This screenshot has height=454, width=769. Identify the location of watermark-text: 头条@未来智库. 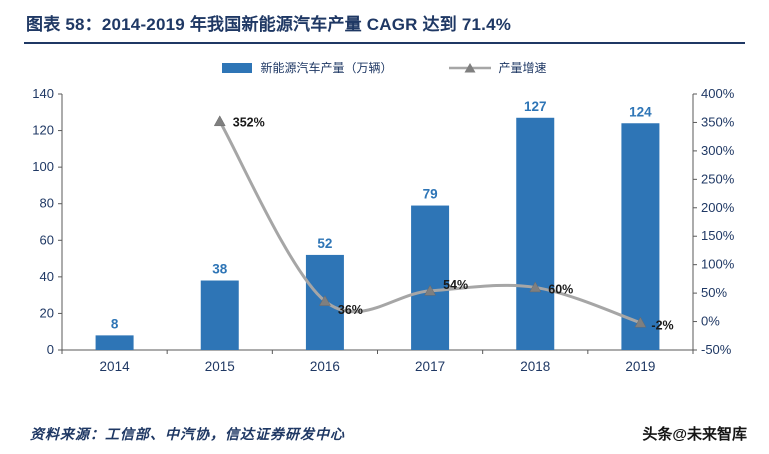
(694, 434).